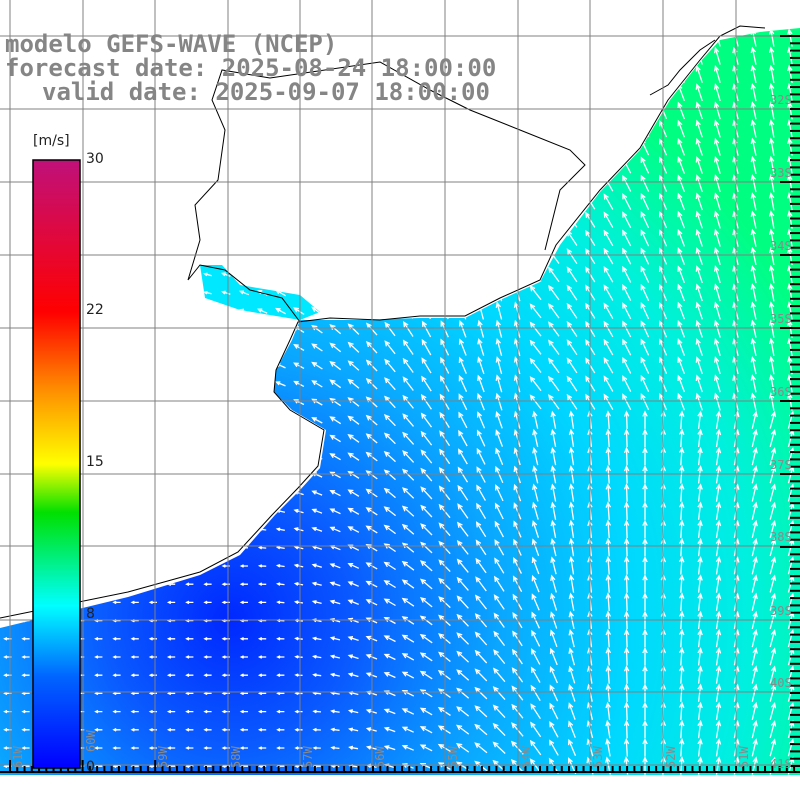 Image resolution: width=800 pixels, height=800 pixels. I want to click on longitude-label: 58W, so click(236, 757).